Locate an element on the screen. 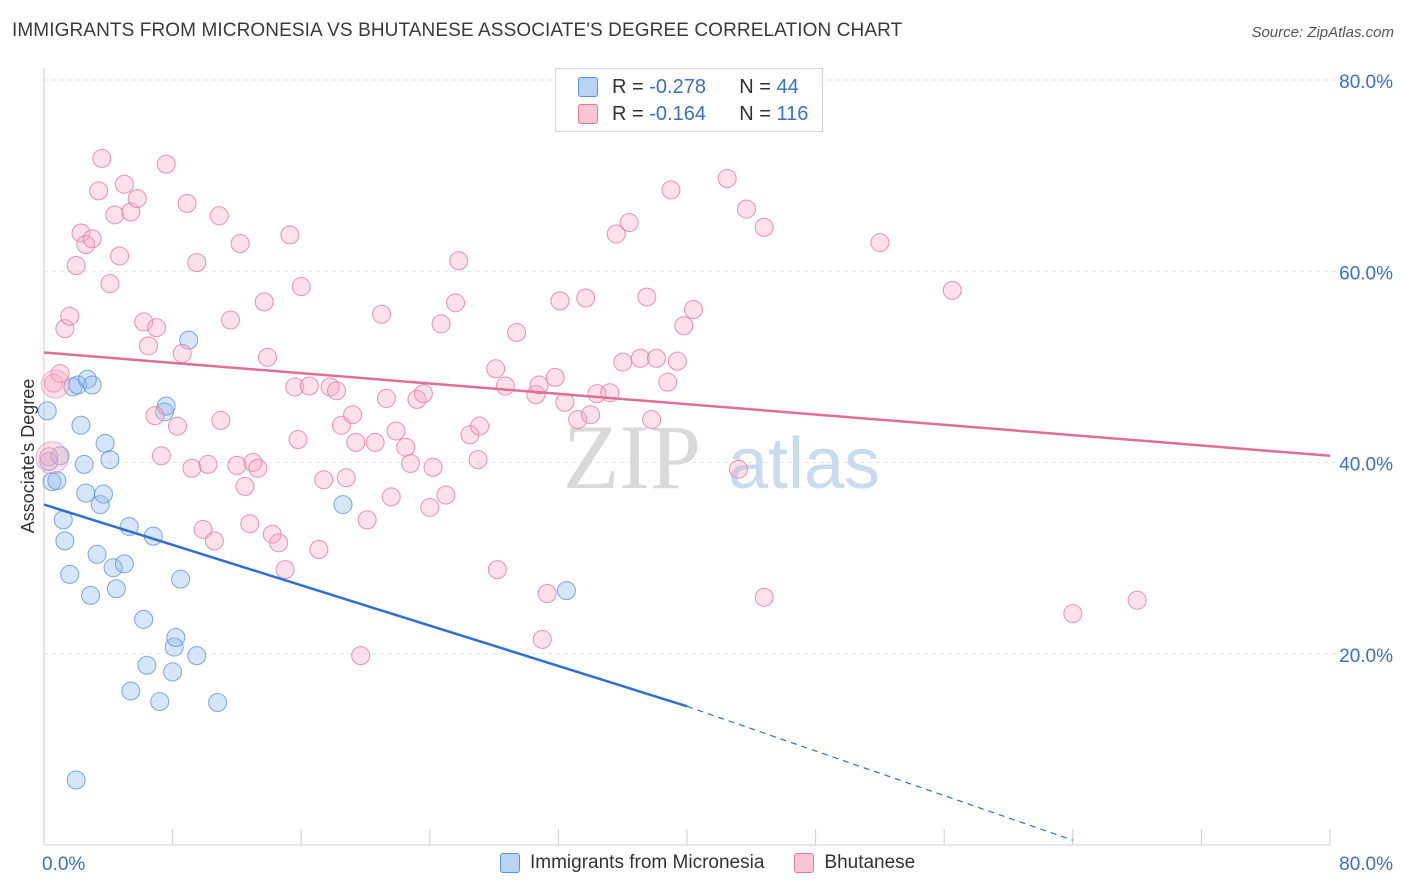 This screenshot has height=892, width=1406. legend-r-value: -0.164 is located at coordinates (677, 113).